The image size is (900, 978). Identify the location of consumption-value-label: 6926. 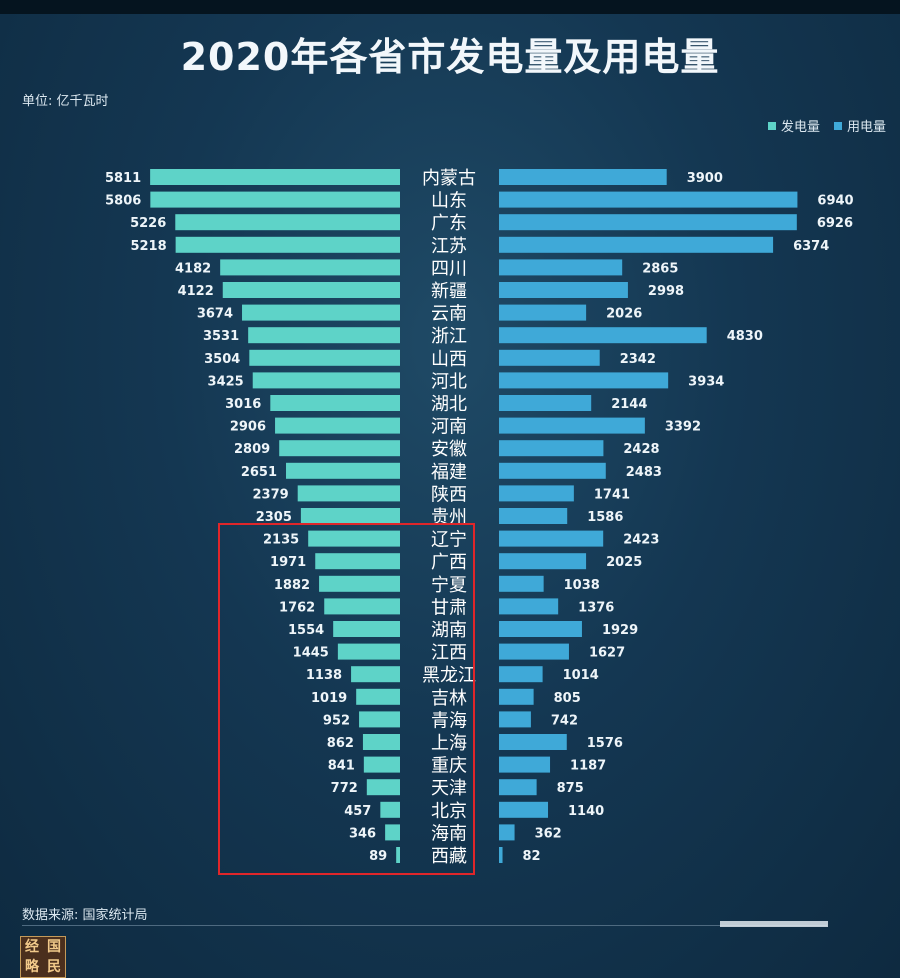
(835, 223).